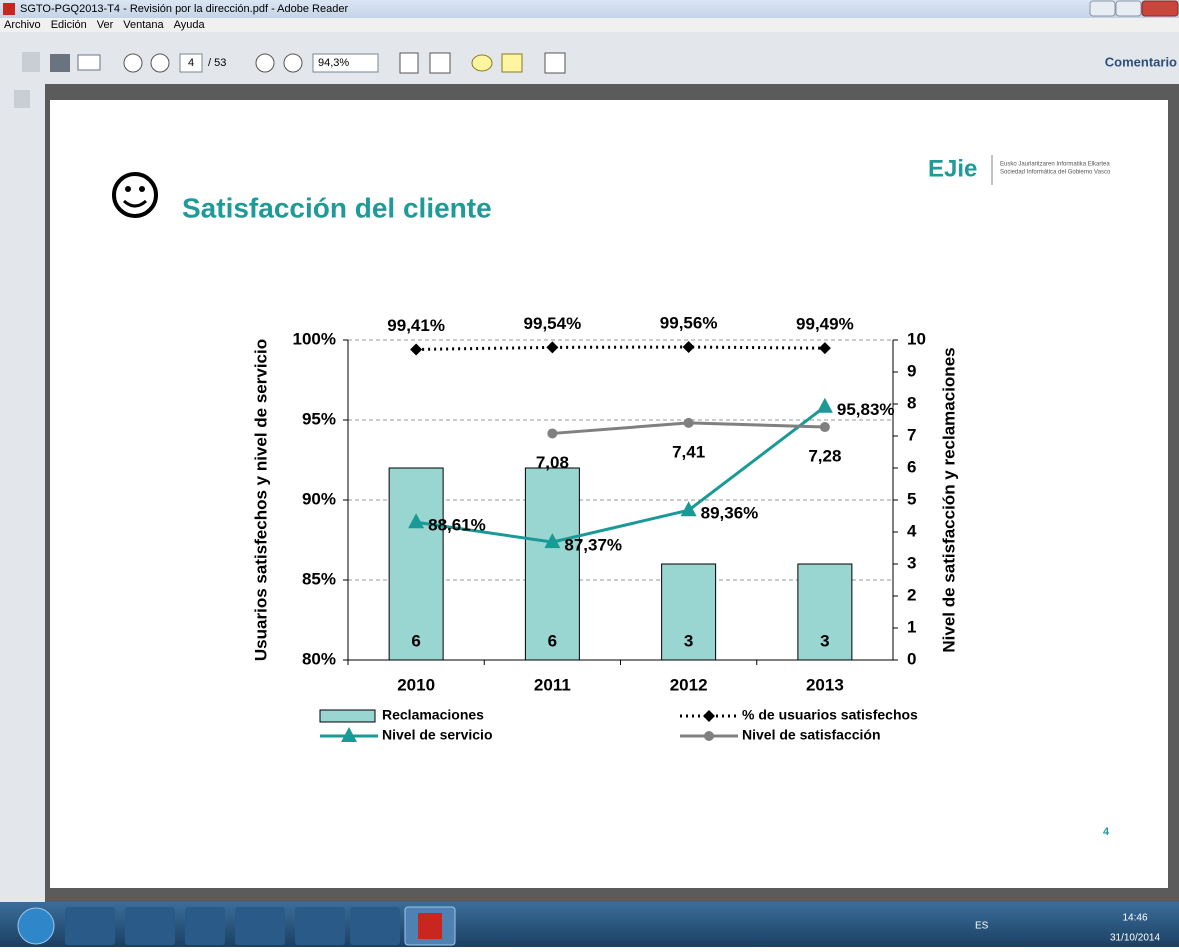 This screenshot has width=1179, height=952. Describe the element at coordinates (337, 207) in the screenshot. I see `slide-title: Satisfacción del cliente` at that location.